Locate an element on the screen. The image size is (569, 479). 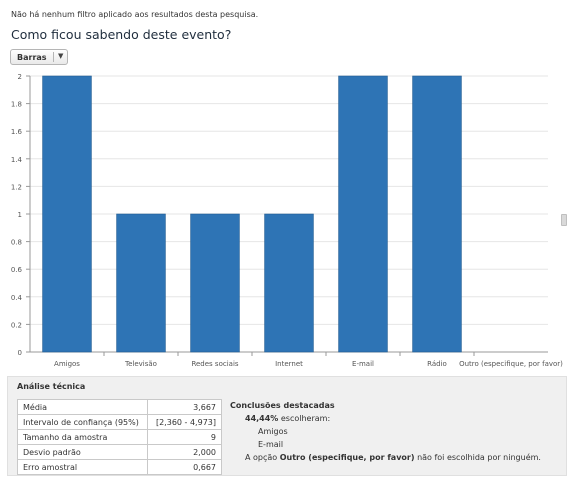
x-tick-label: Rádio is located at coordinates (437, 364).